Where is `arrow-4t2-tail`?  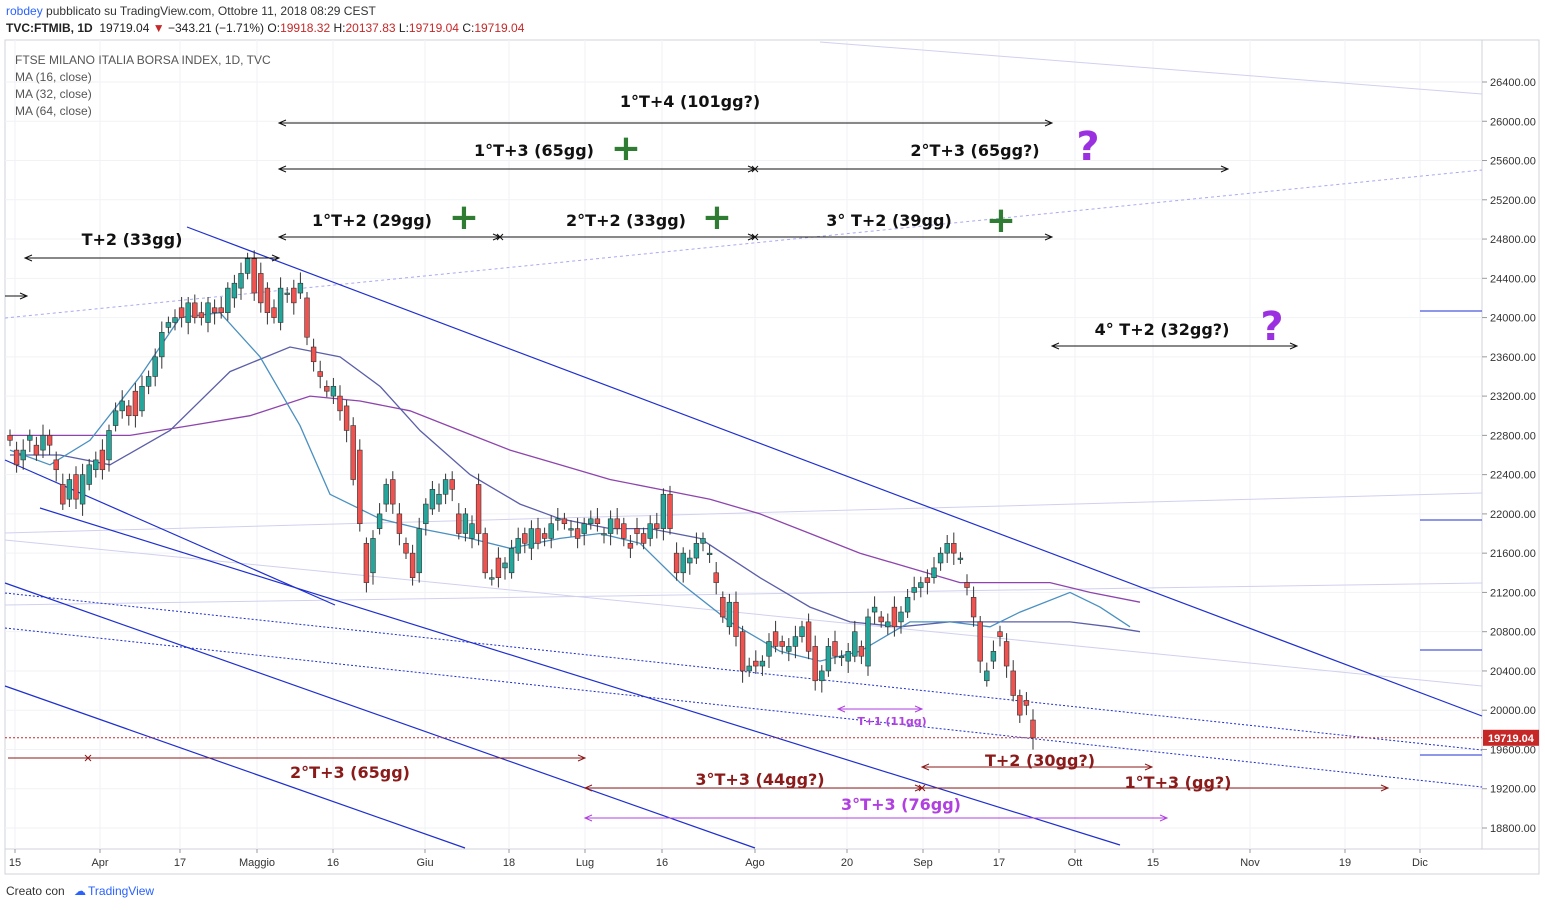 arrow-4t2-tail is located at coordinates (1055, 346).